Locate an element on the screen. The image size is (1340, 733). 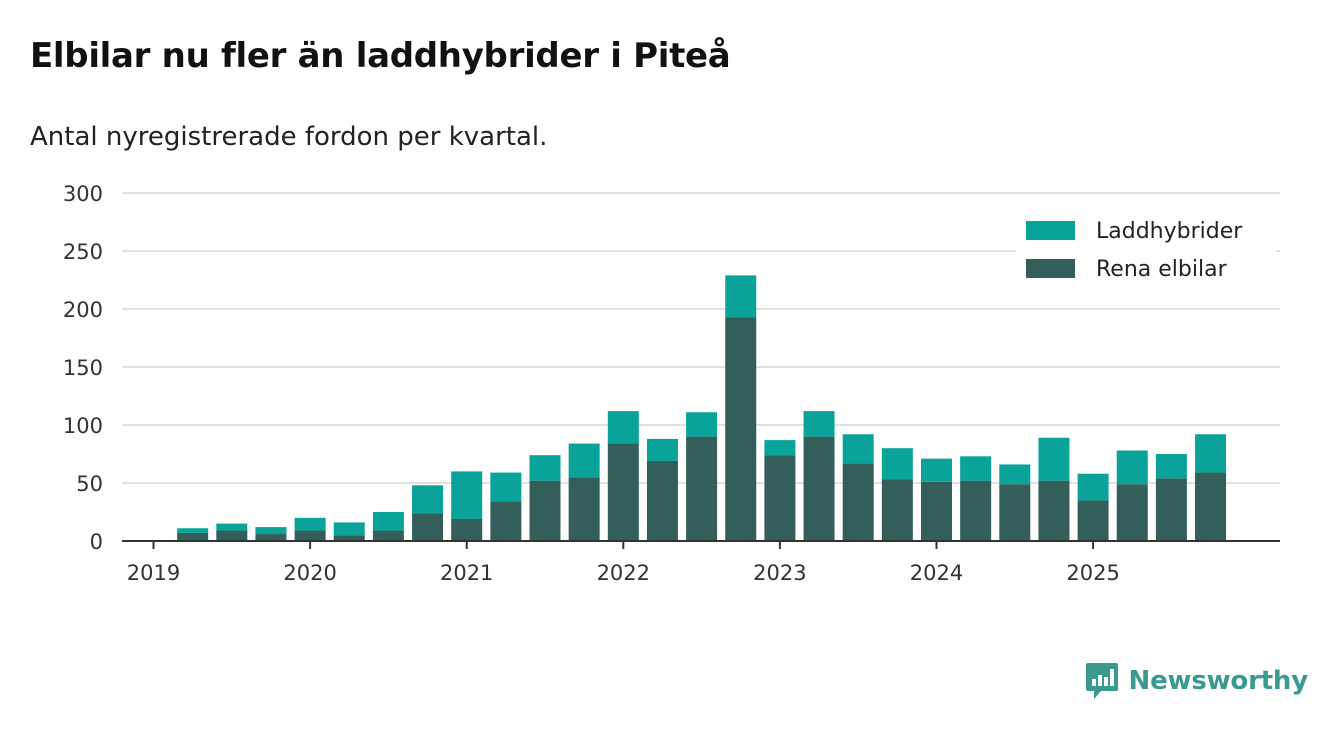
y-tick-label: 100 is located at coordinates (83, 426).